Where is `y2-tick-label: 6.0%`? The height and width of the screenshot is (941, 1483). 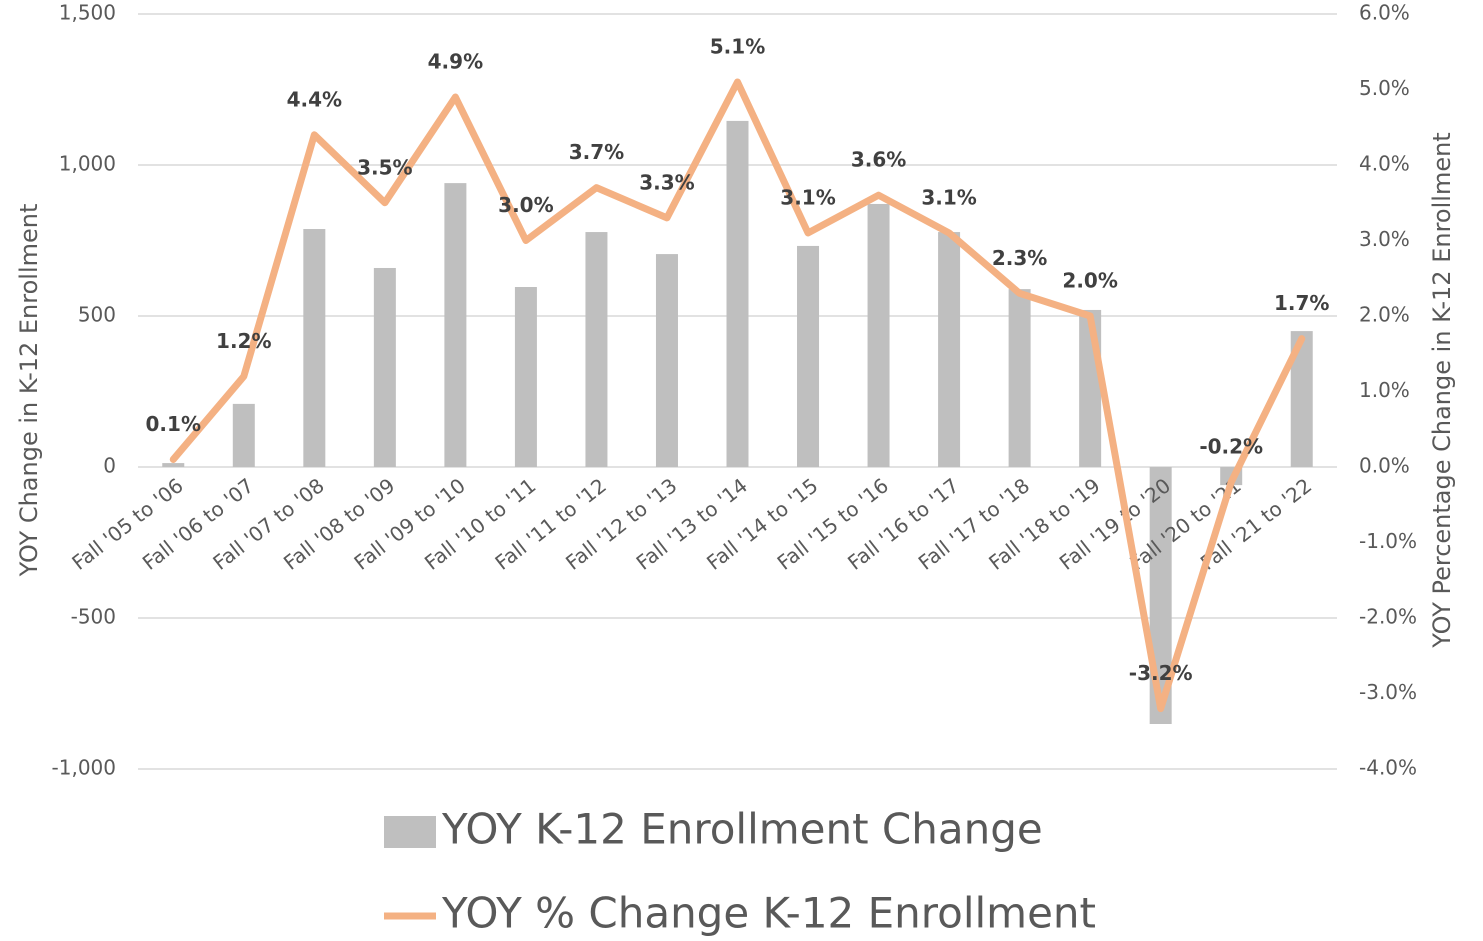
y2-tick-label: 6.0% is located at coordinates (1384, 13).